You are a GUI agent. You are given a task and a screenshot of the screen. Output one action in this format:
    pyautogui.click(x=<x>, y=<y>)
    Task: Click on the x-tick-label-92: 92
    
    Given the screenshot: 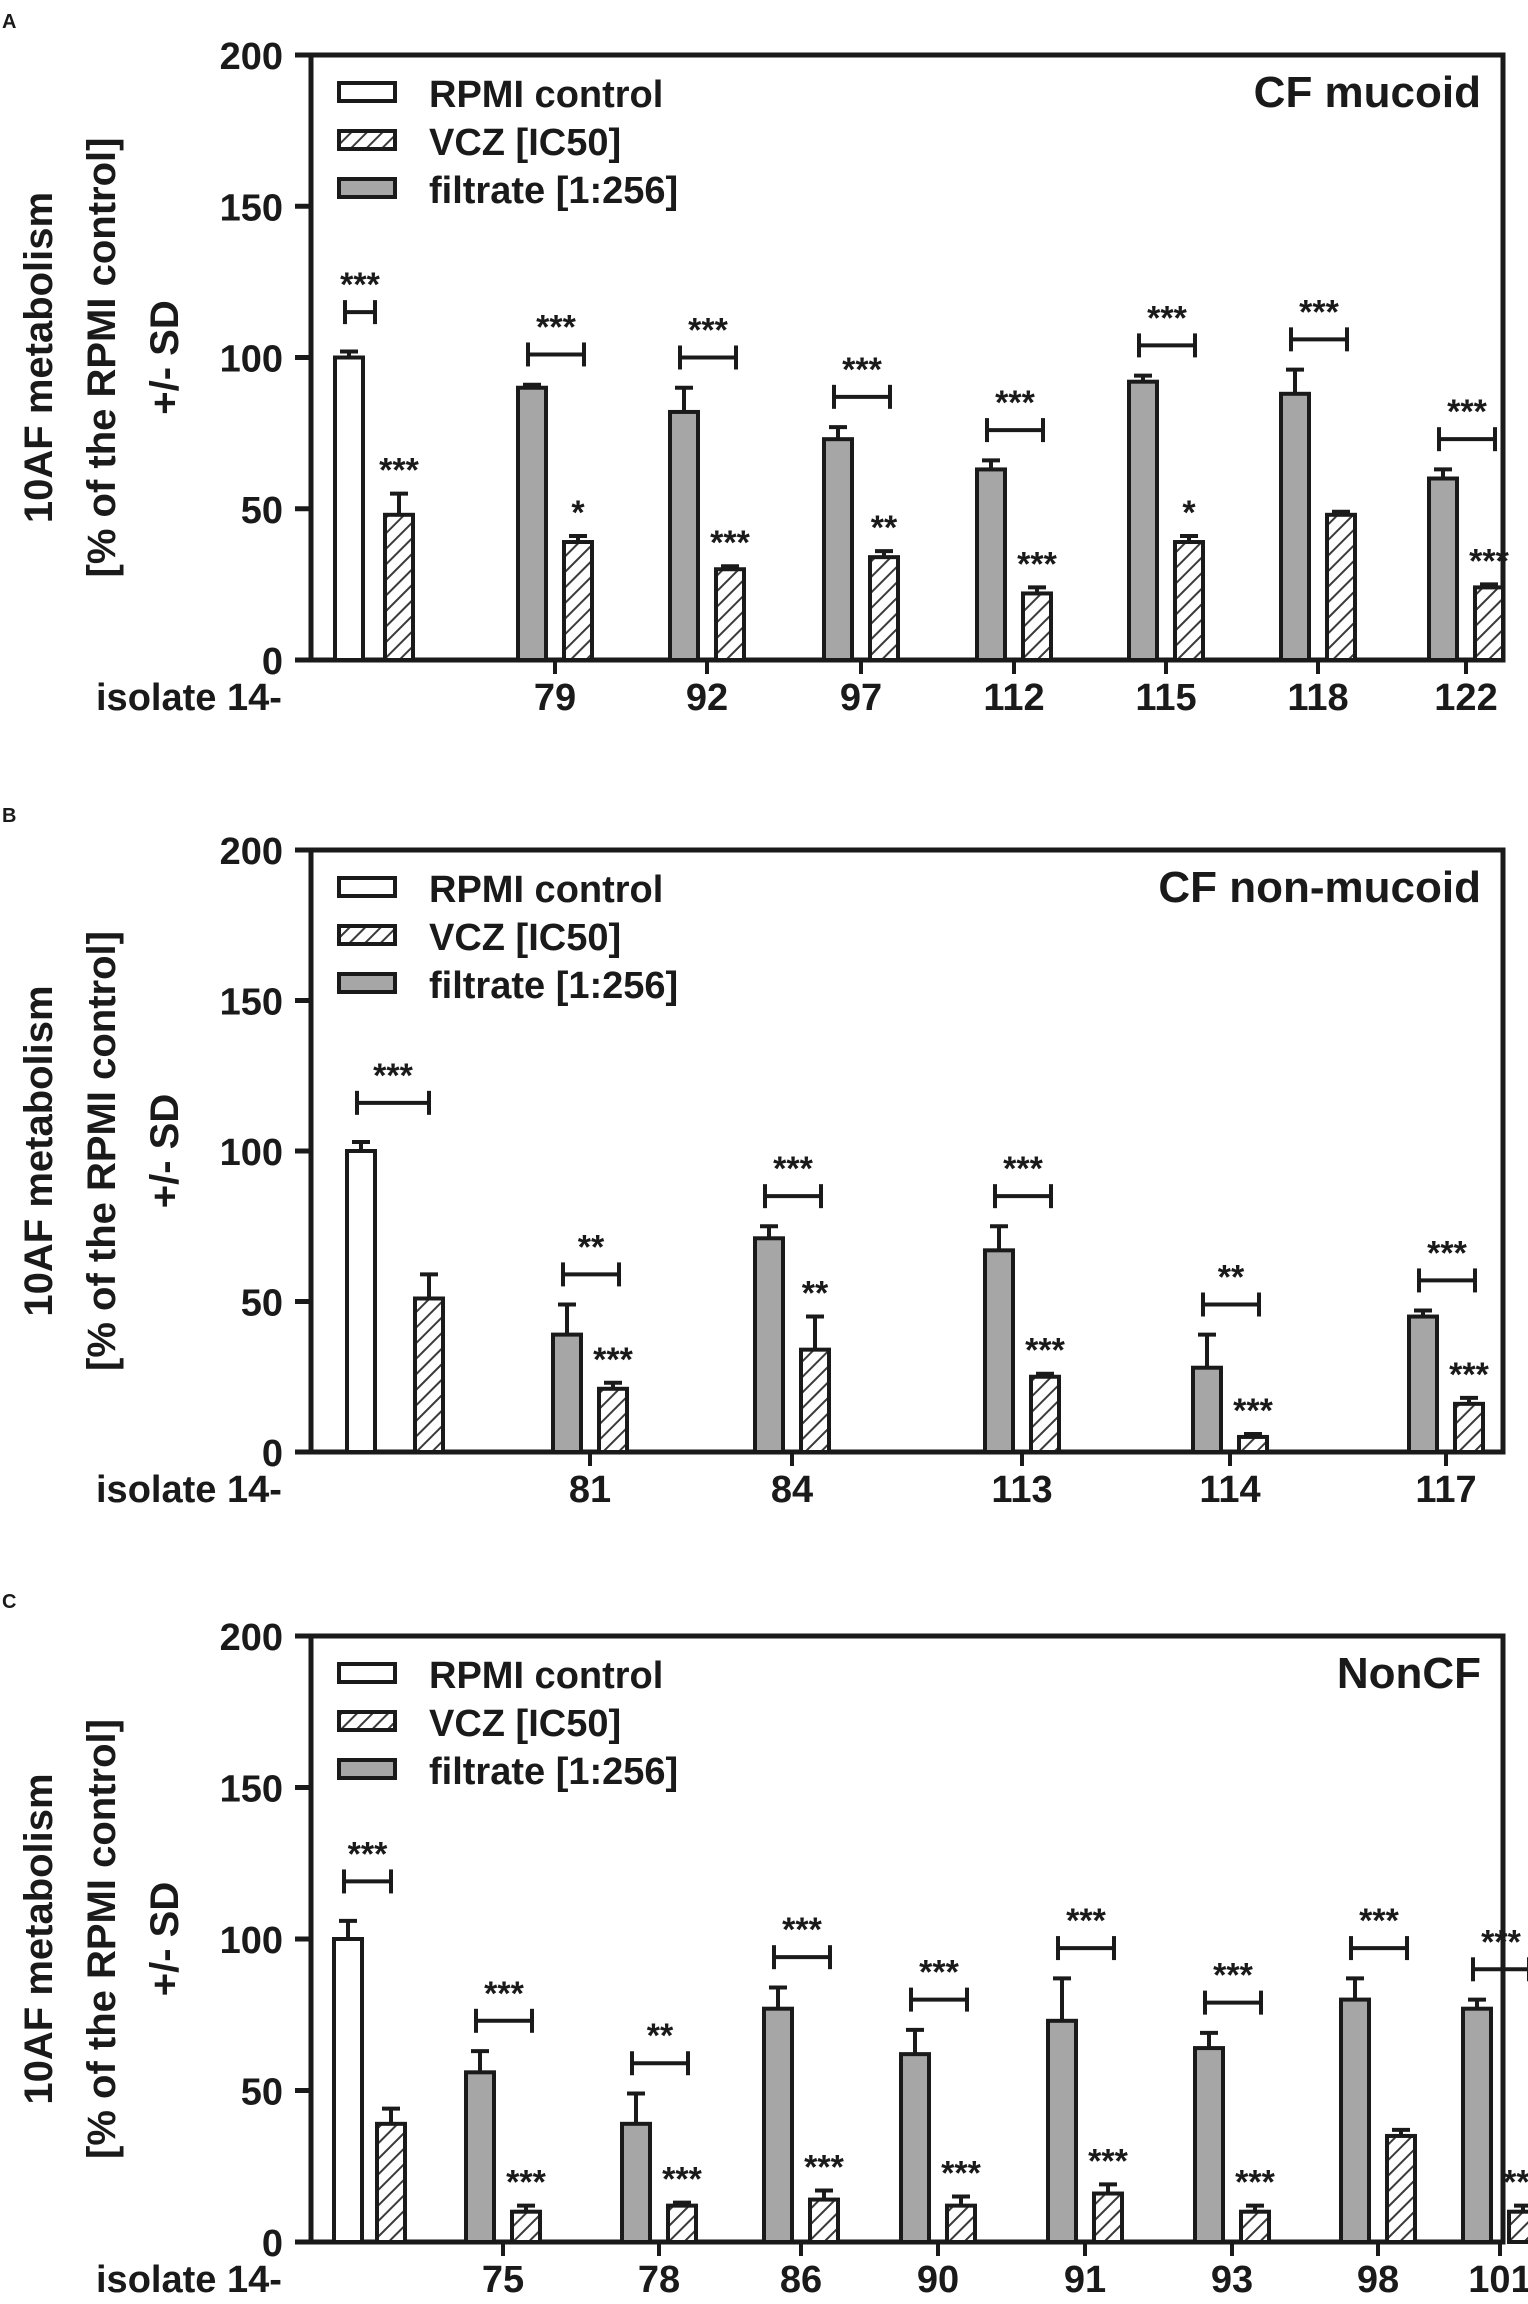 What is the action you would take?
    pyautogui.click(x=707, y=698)
    